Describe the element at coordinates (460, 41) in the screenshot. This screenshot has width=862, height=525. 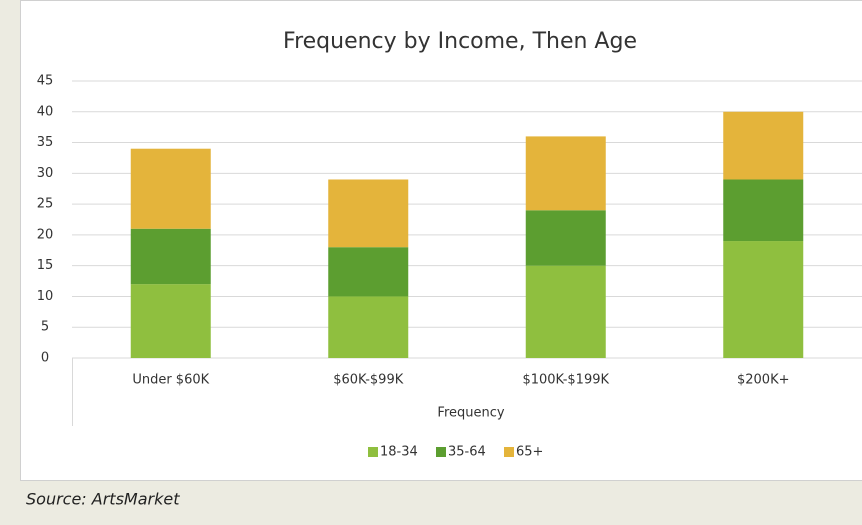
I see `chart-title: Frequency by Income, Then Age` at that location.